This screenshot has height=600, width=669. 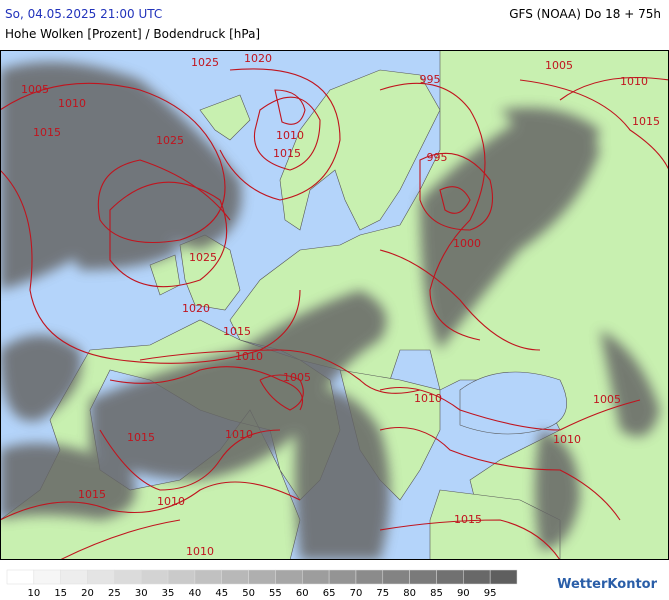 I want to click on isobar-label: 1000, so click(x=467, y=243).